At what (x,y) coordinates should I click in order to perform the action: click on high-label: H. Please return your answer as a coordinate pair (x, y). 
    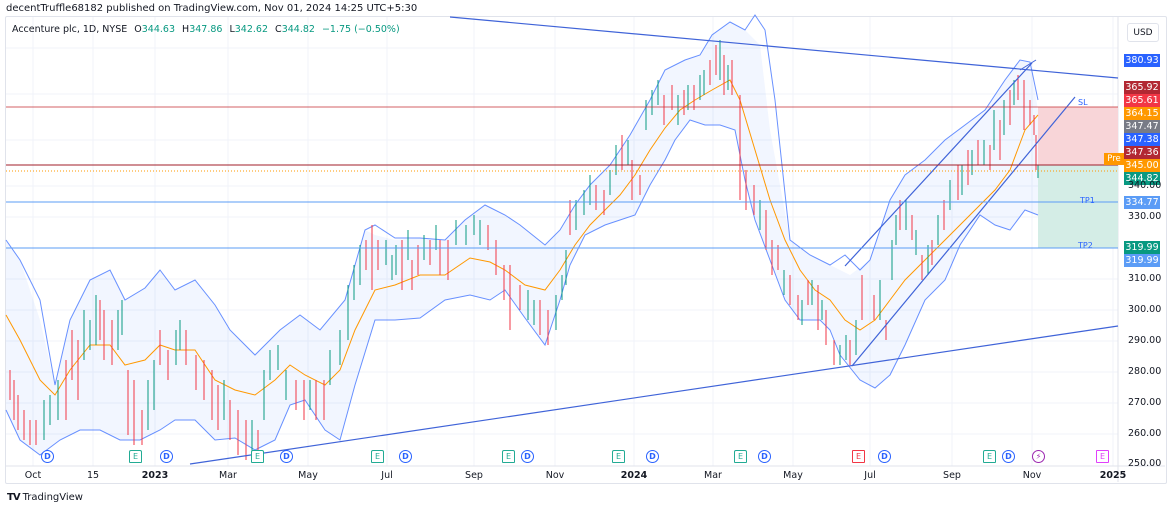
    Looking at the image, I should click on (186, 29).